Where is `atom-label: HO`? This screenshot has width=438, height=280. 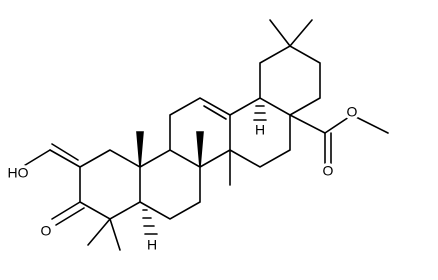 atom-label: HO is located at coordinates (18, 173).